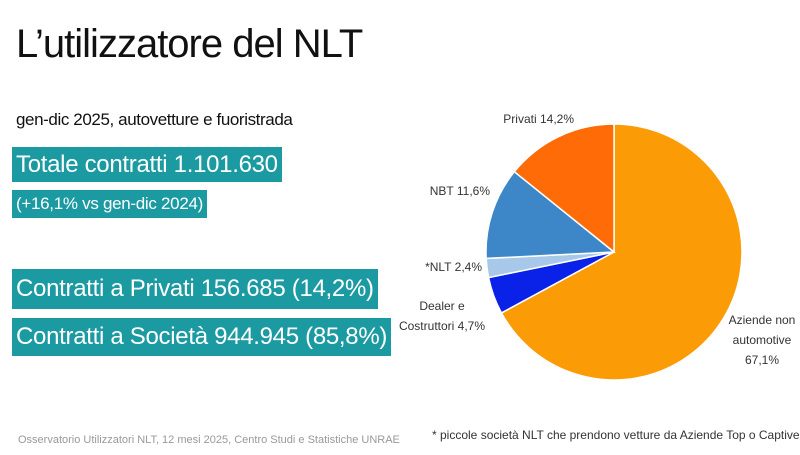  I want to click on slice-label-part: 67,1%, so click(762, 360).